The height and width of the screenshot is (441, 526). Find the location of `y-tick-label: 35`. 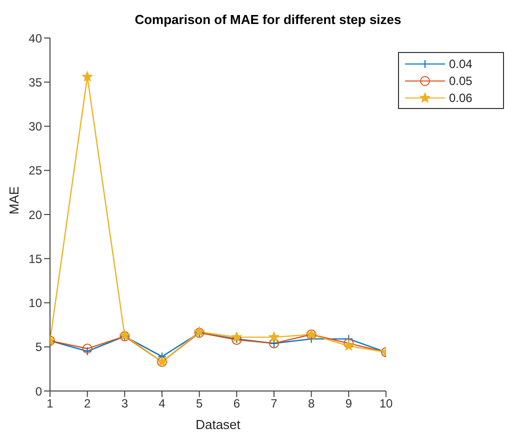

y-tick-label: 35 is located at coordinates (35, 82).